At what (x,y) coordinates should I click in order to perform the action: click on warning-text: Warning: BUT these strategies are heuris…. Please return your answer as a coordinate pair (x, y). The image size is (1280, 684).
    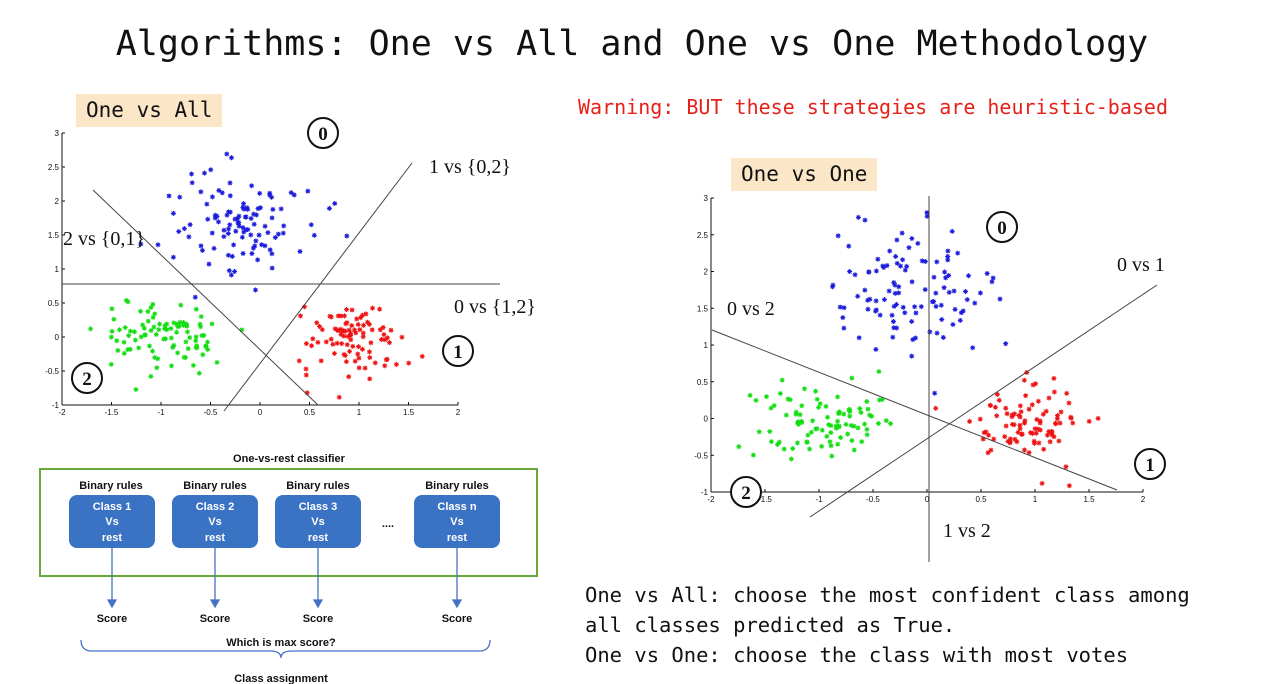
    Looking at the image, I should click on (873, 107).